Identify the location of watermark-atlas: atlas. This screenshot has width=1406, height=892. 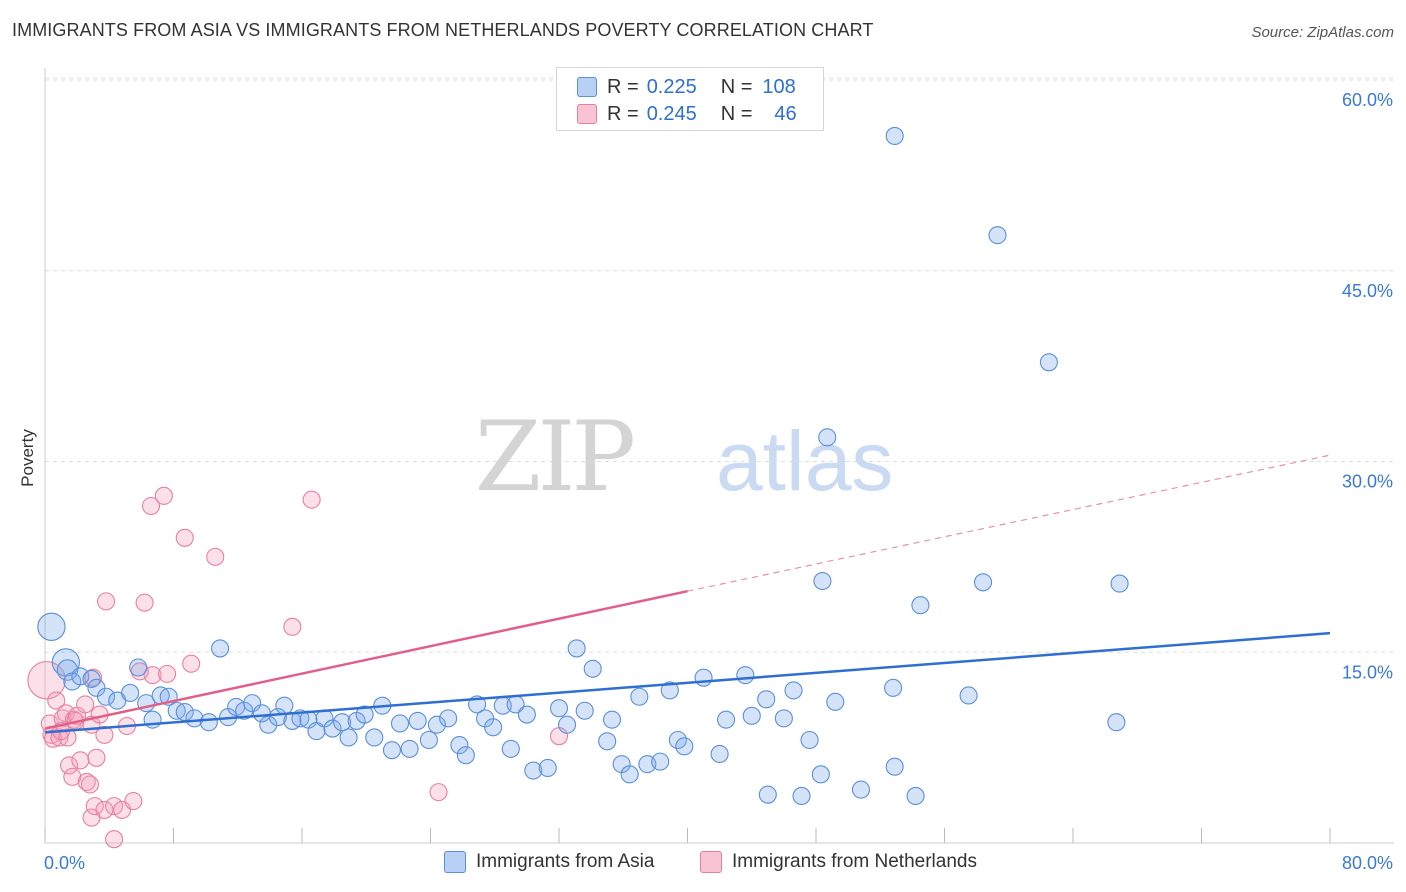
(804, 461).